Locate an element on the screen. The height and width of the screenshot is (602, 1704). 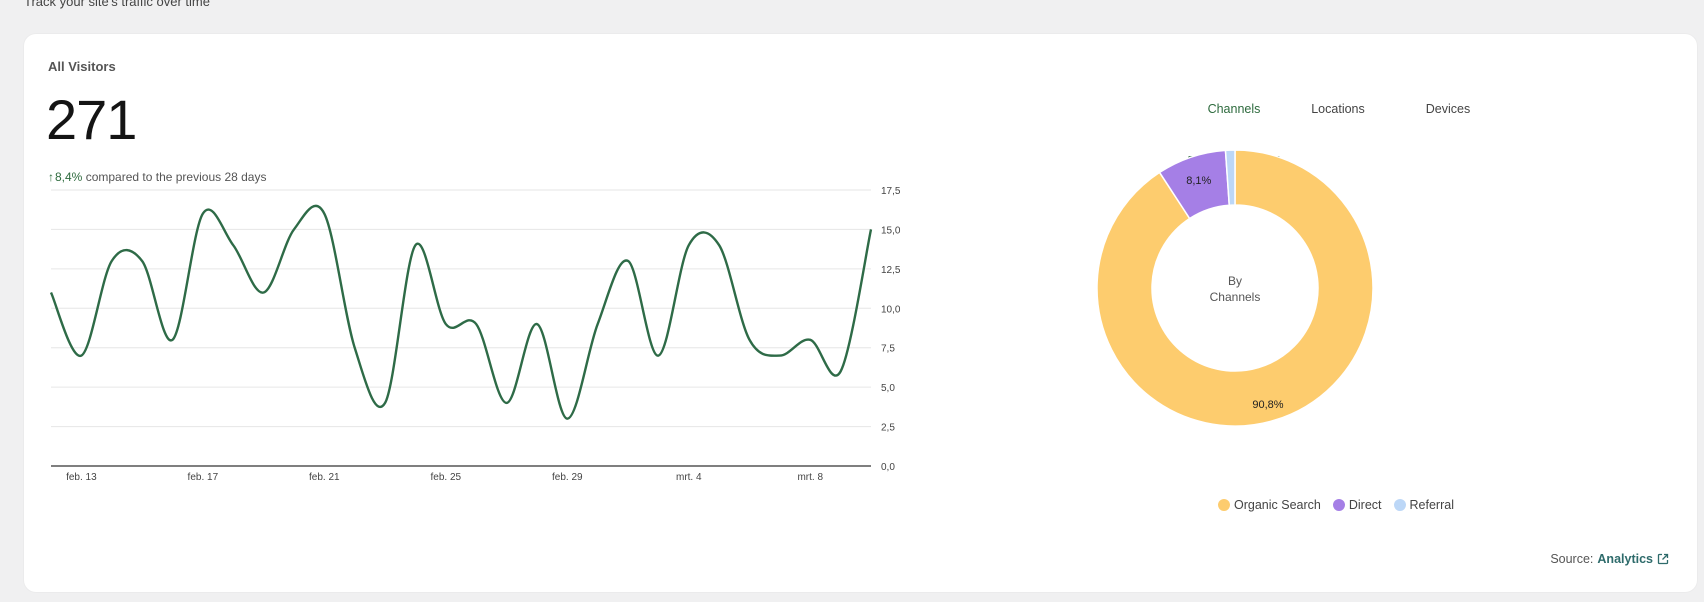
tab-locations: Locations is located at coordinates (1338, 109).